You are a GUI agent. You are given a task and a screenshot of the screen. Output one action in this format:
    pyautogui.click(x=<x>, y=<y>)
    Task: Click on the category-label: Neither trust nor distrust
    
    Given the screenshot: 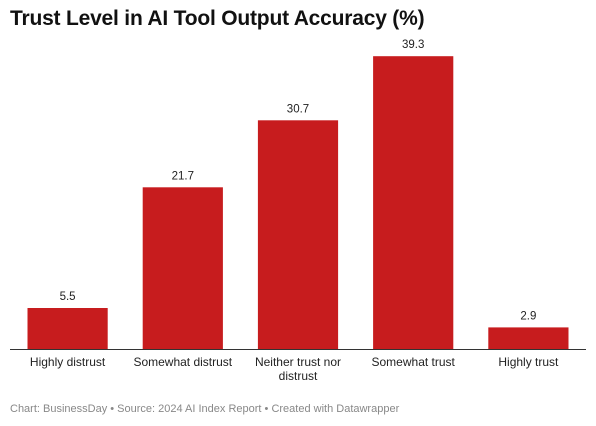 What is the action you would take?
    pyautogui.click(x=298, y=369)
    